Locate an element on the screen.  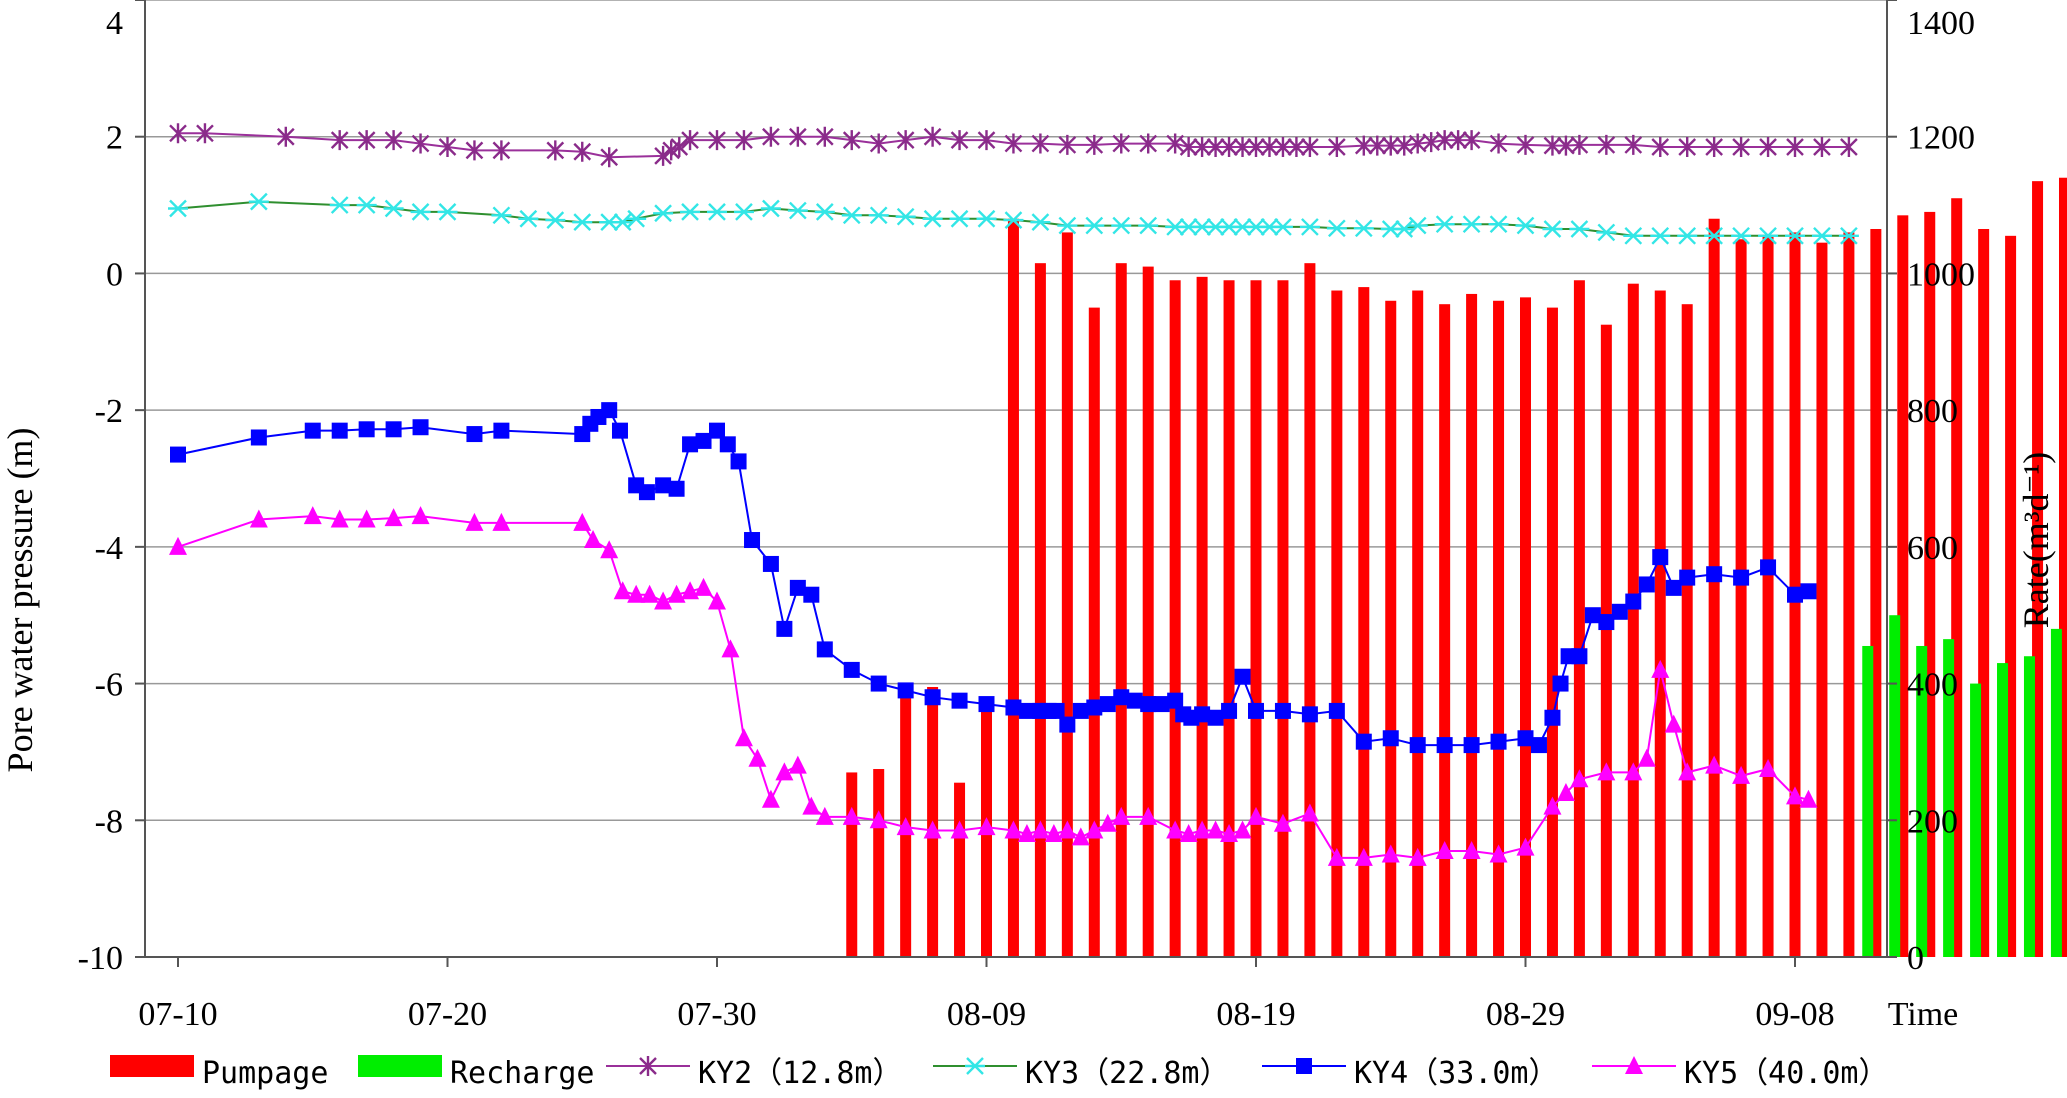
legend-ky3-marker is located at coordinates (975, 1066).